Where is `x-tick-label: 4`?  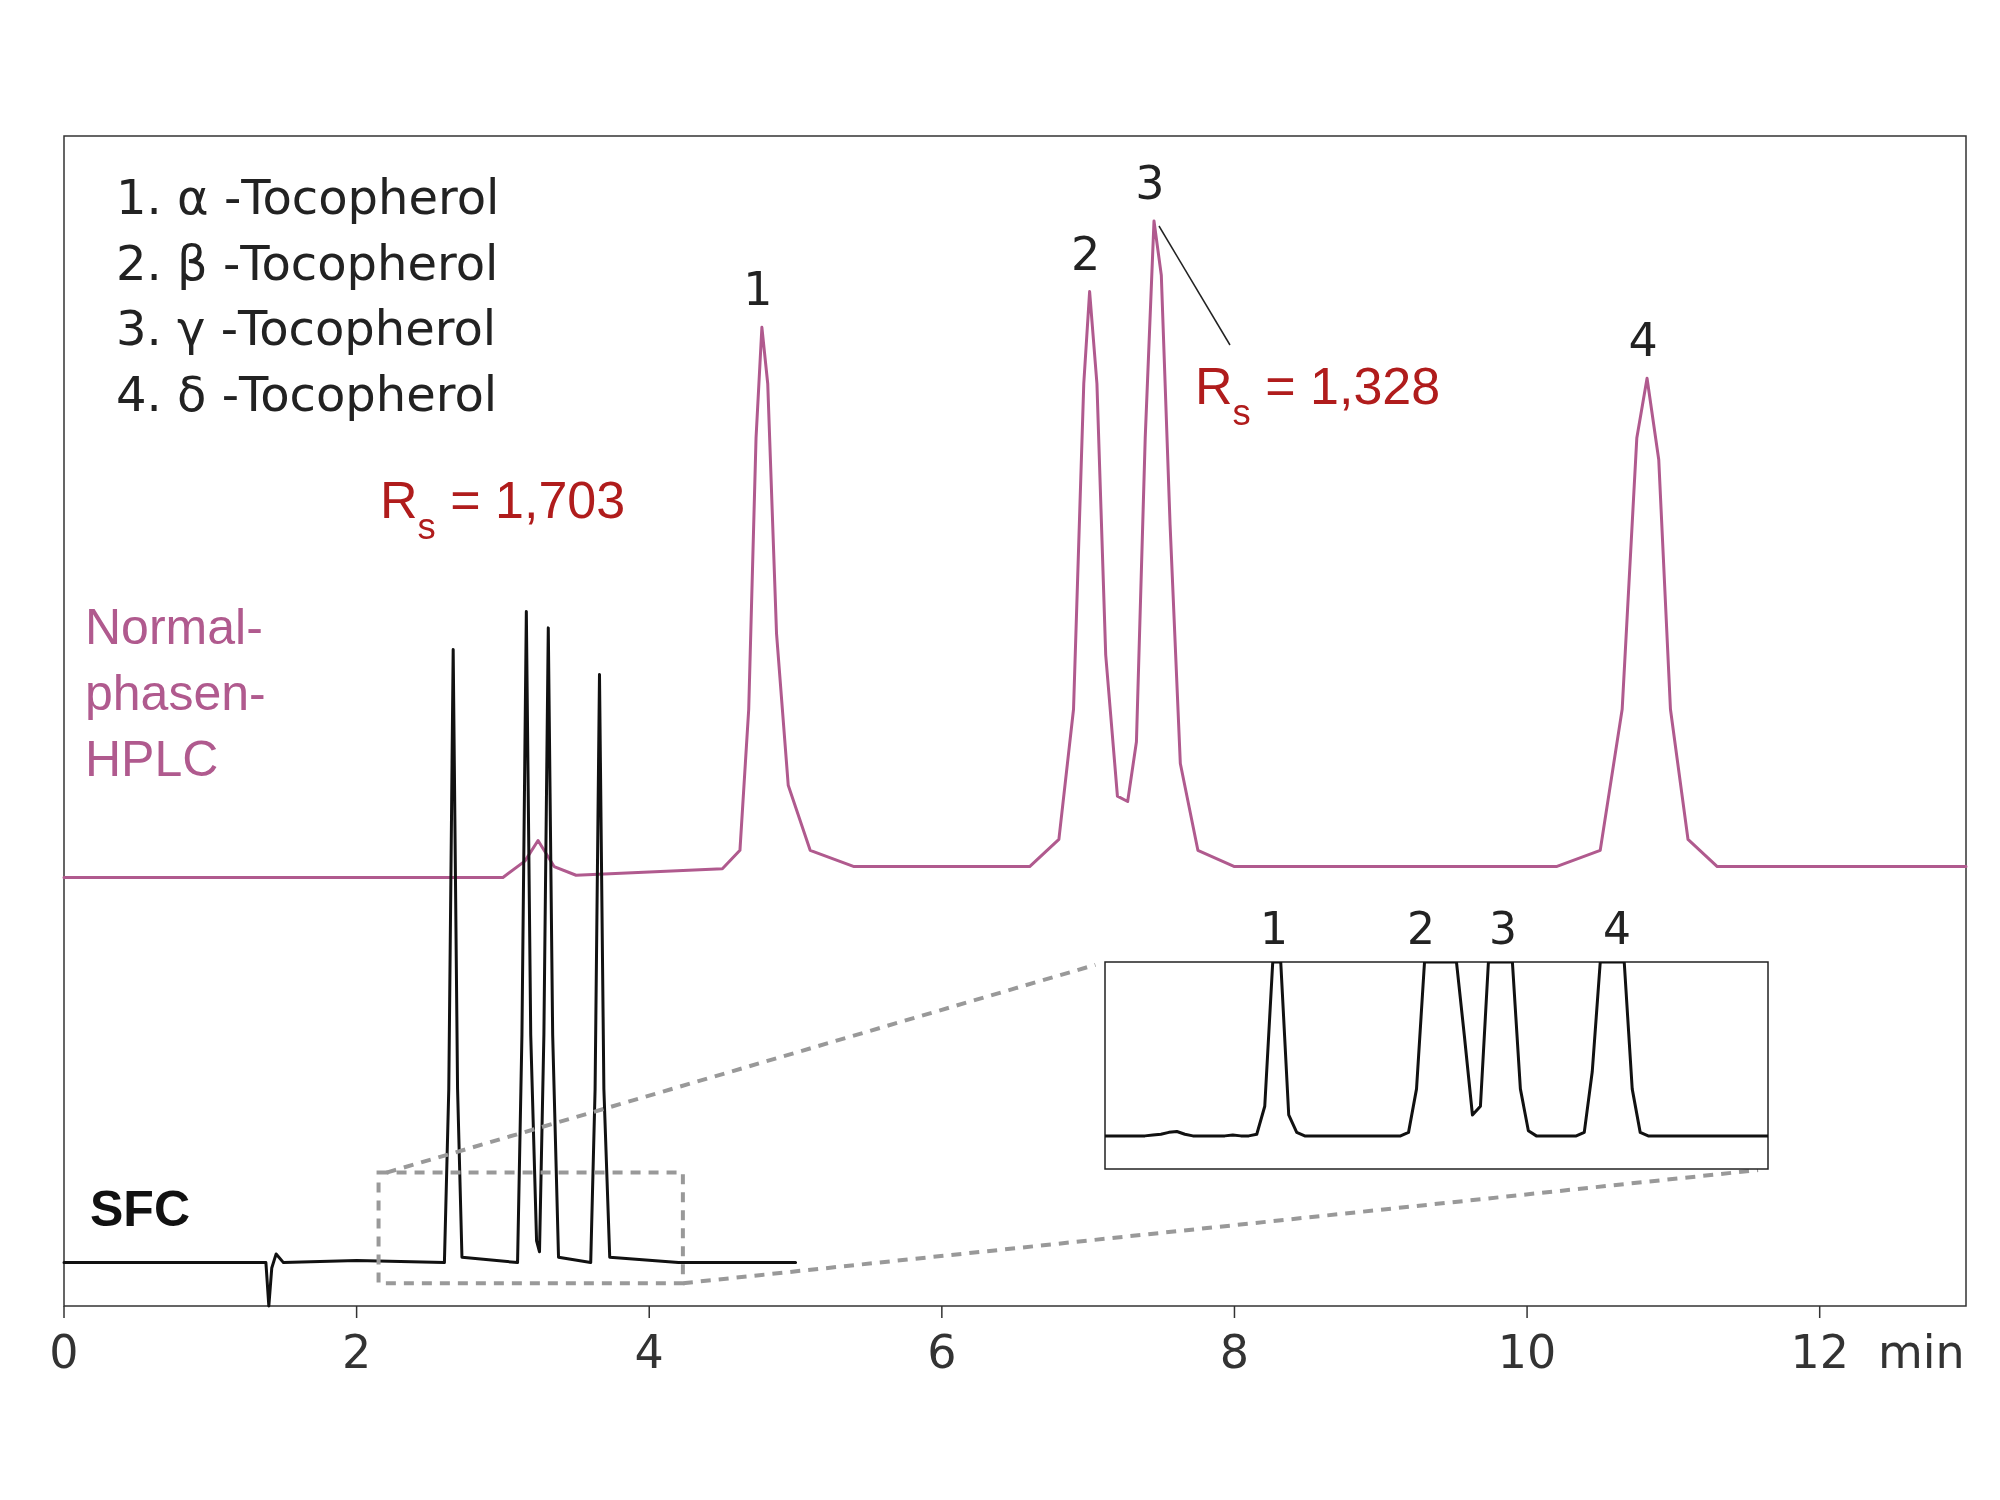
x-tick-label: 4 is located at coordinates (649, 1352).